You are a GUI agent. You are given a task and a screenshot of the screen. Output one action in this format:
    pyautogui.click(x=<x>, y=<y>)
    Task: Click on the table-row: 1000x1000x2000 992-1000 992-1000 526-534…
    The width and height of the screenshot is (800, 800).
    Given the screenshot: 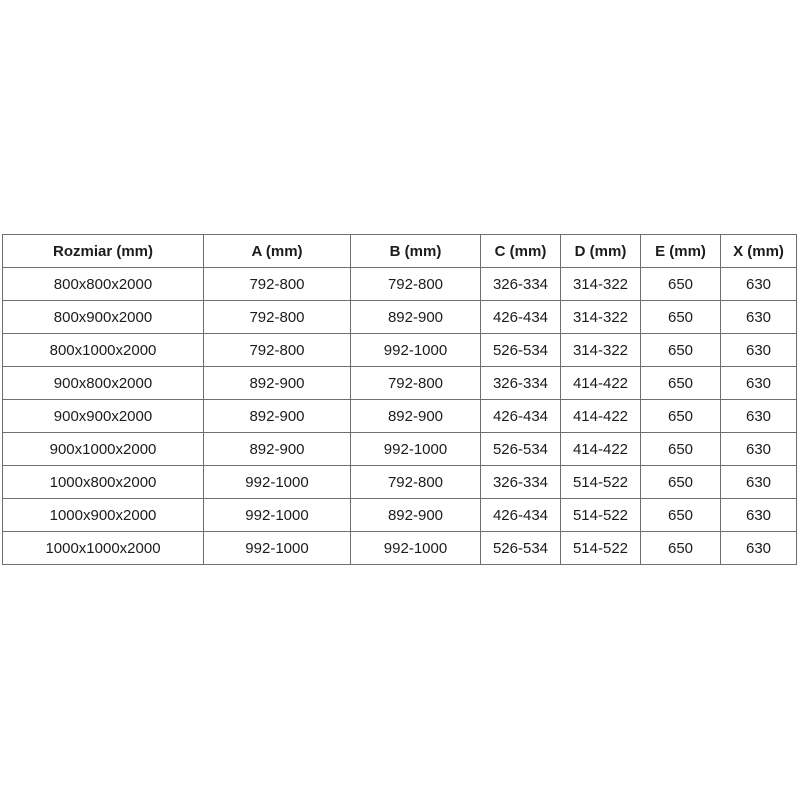 What is the action you would take?
    pyautogui.click(x=399, y=548)
    